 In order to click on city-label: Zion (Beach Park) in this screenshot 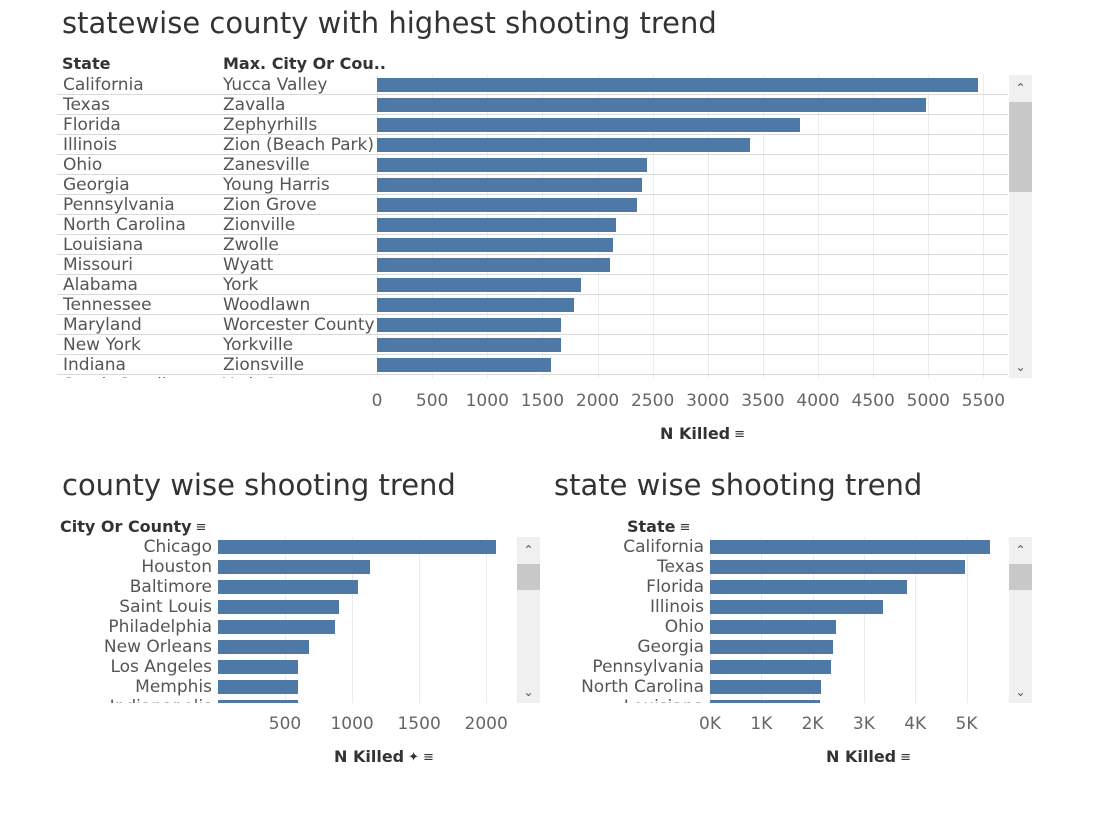, I will do `click(299, 145)`.